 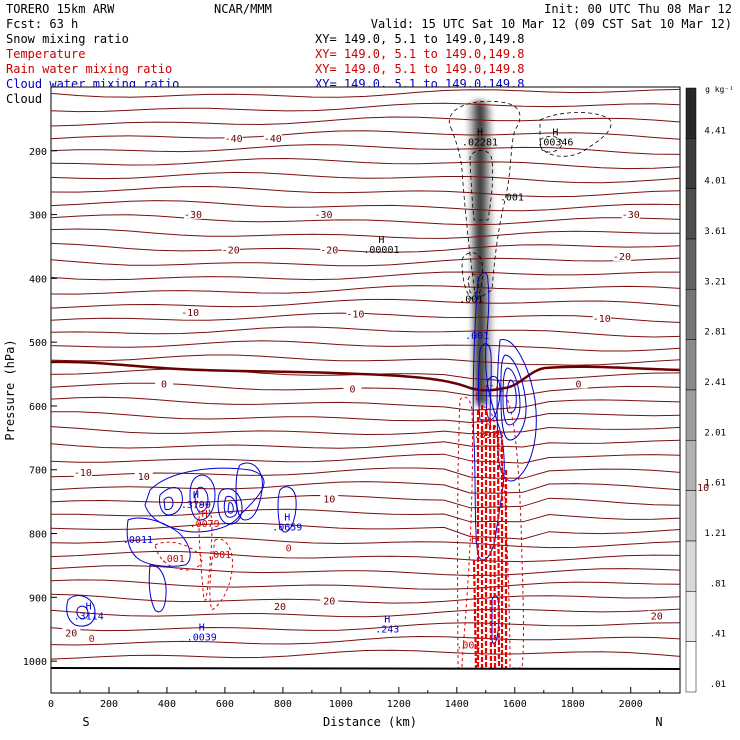 What do you see at coordinates (387, 629) in the screenshot?
I see `maximum-value: .243` at bounding box center [387, 629].